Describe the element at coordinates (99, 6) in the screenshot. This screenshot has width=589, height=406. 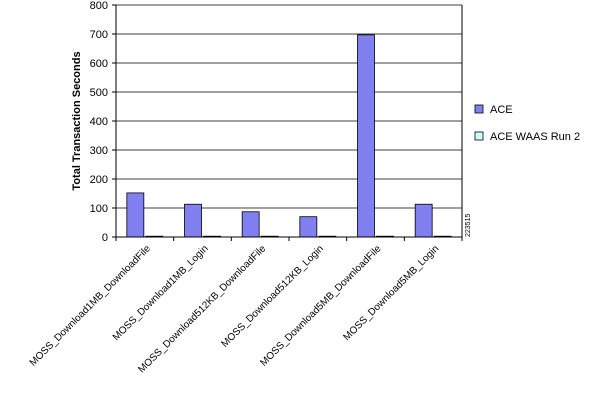
I see `y-tick-label: 800` at that location.